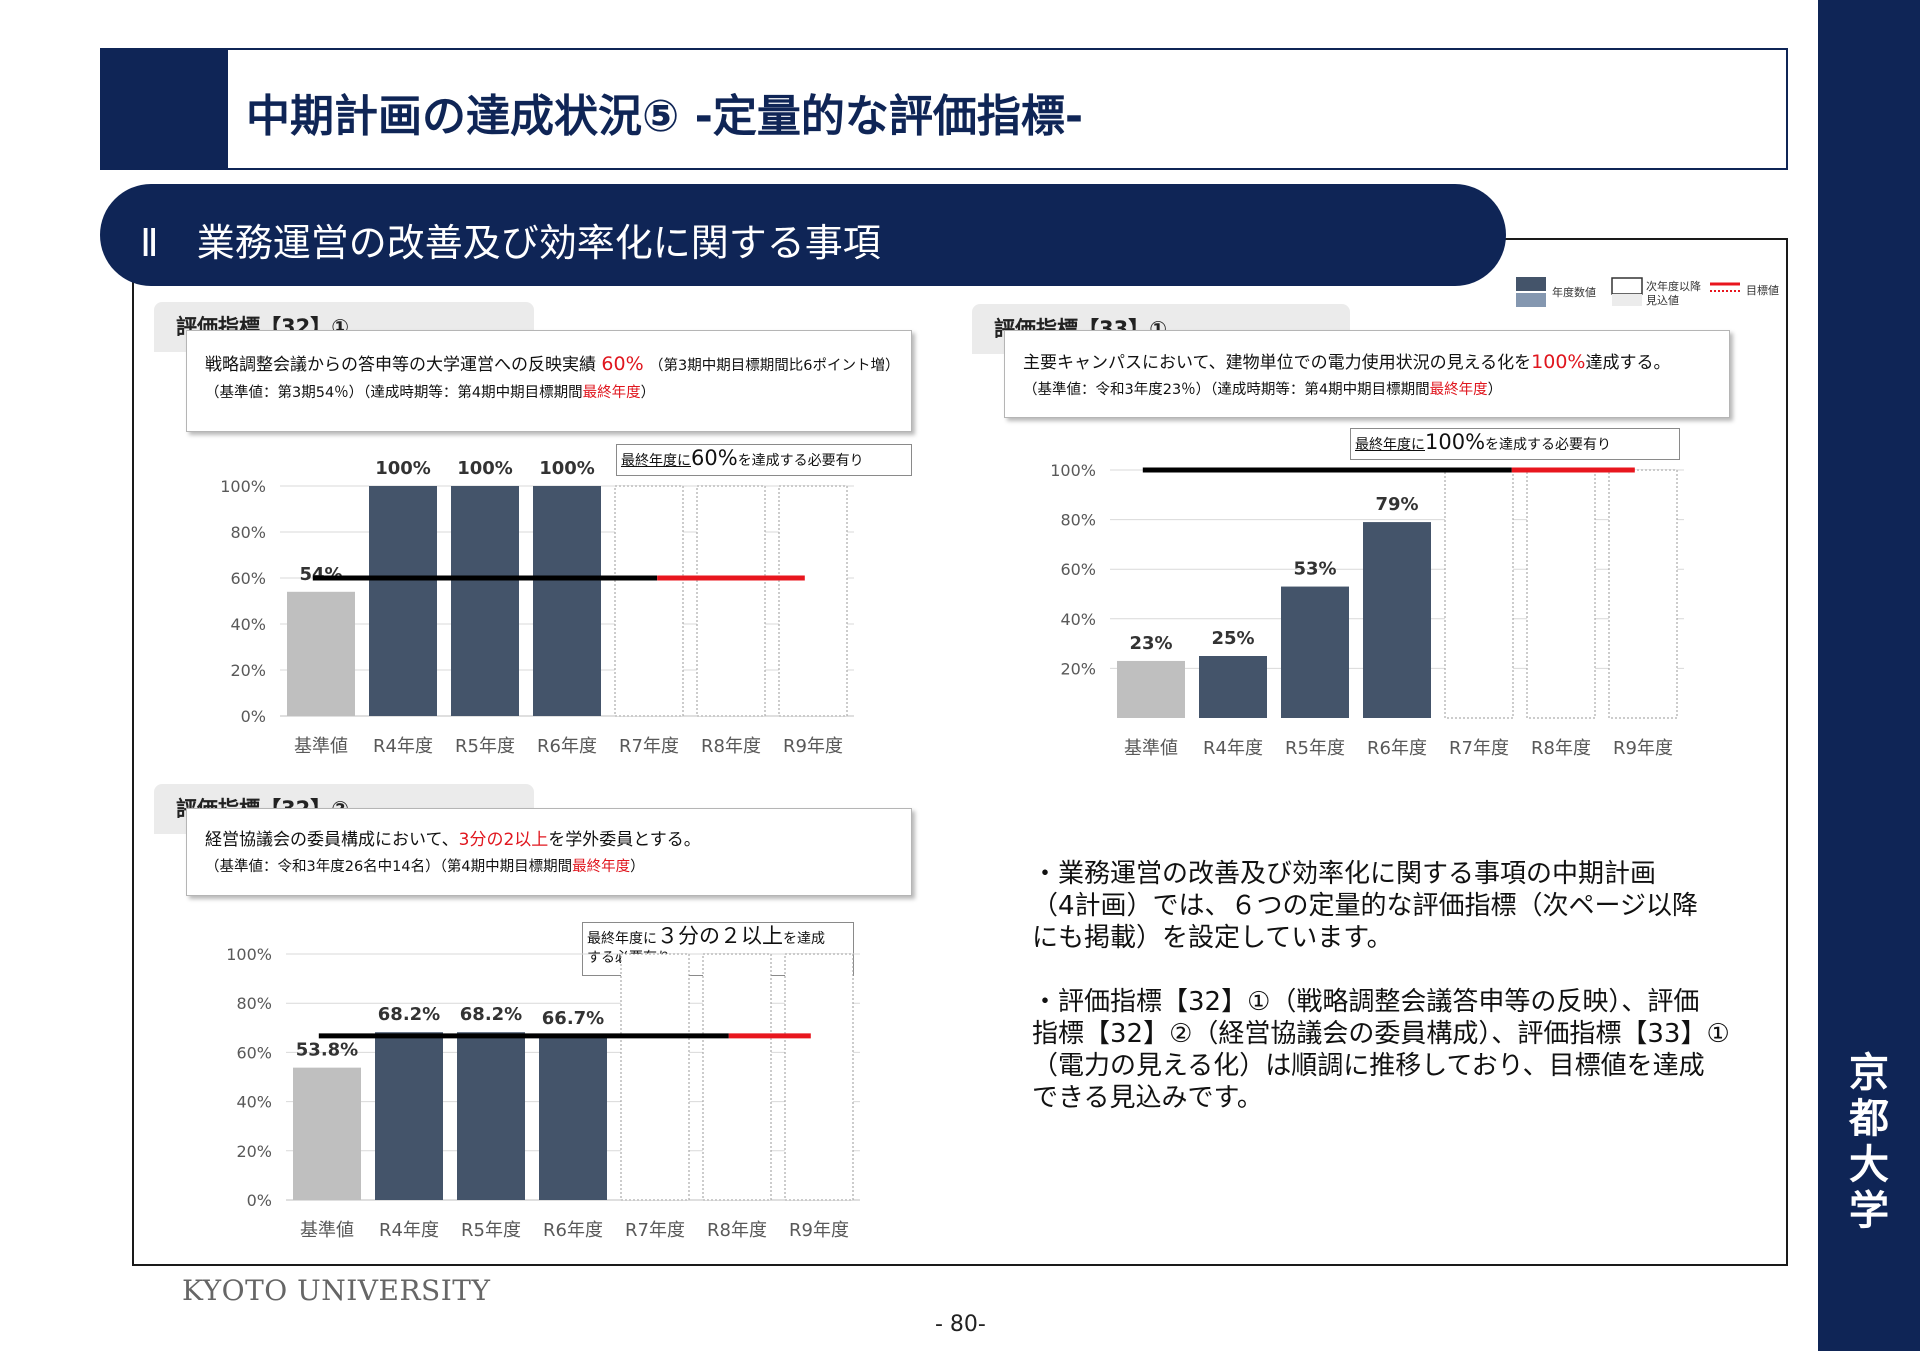  I want to click on university-wordmark: KYOTO UNIVERSITY, so click(336, 1290).